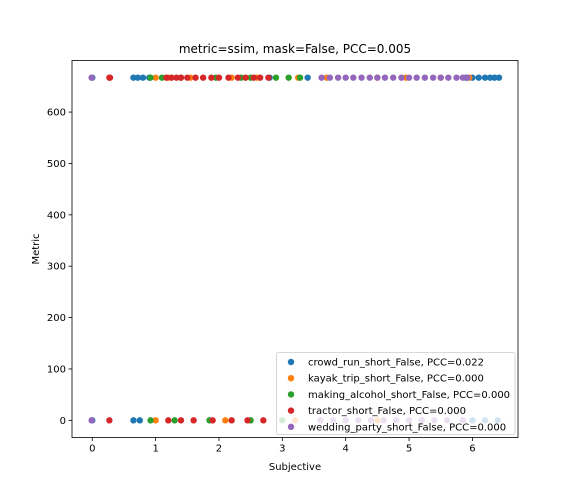 This screenshot has width=576, height=504. I want to click on y-tick-label: 400, so click(56, 215).